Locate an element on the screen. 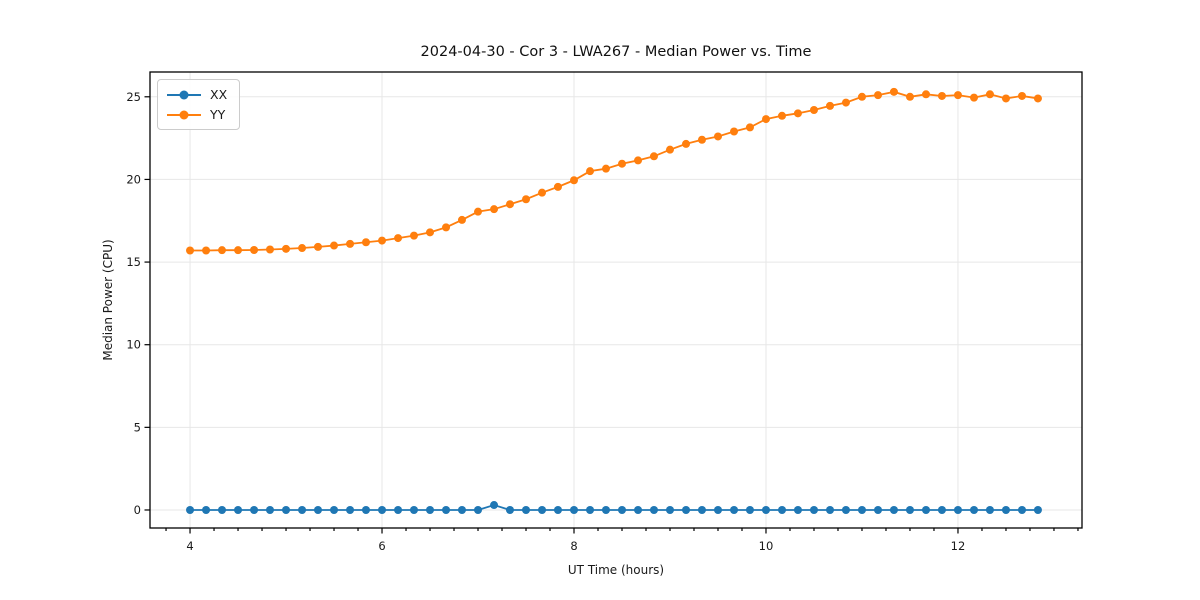 The width and height of the screenshot is (1200, 600). x-tick-label: 10 is located at coordinates (766, 546).